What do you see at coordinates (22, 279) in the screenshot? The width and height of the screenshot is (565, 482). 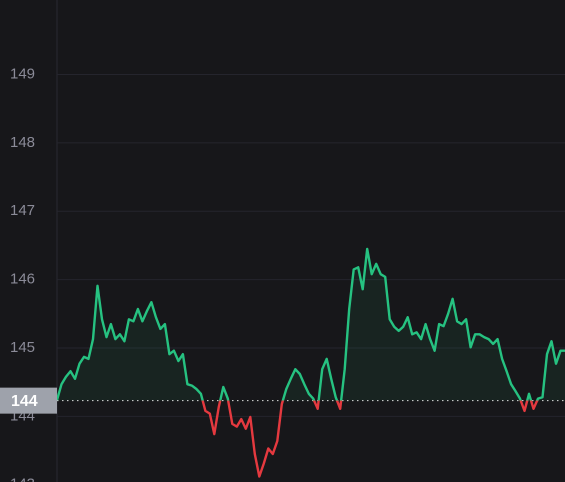 I see `y-tick-label: 146` at bounding box center [22, 279].